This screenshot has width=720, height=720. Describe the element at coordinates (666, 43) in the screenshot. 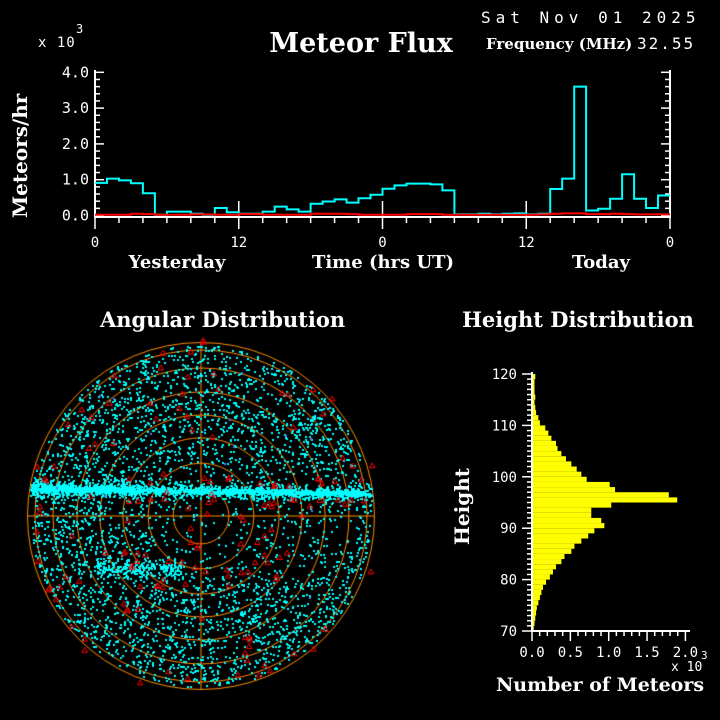

I see `frequency-value: 32.55` at that location.